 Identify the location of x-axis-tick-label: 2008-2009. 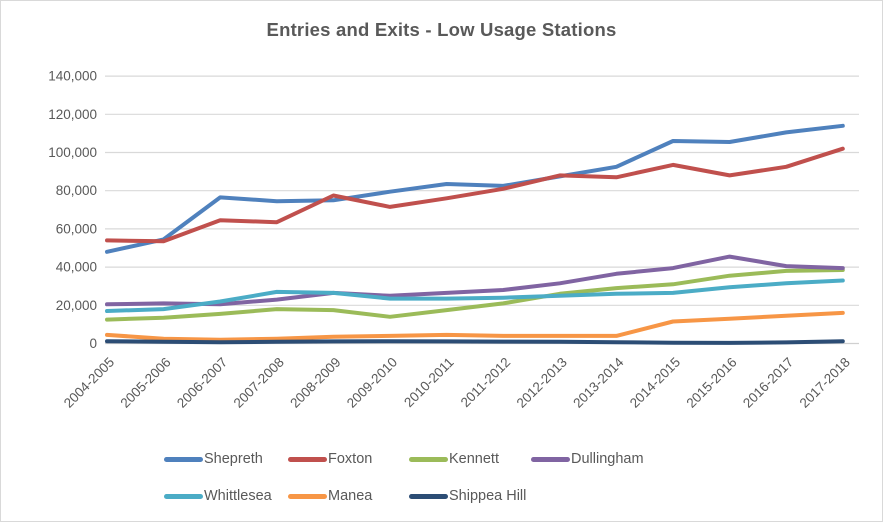
(315, 383).